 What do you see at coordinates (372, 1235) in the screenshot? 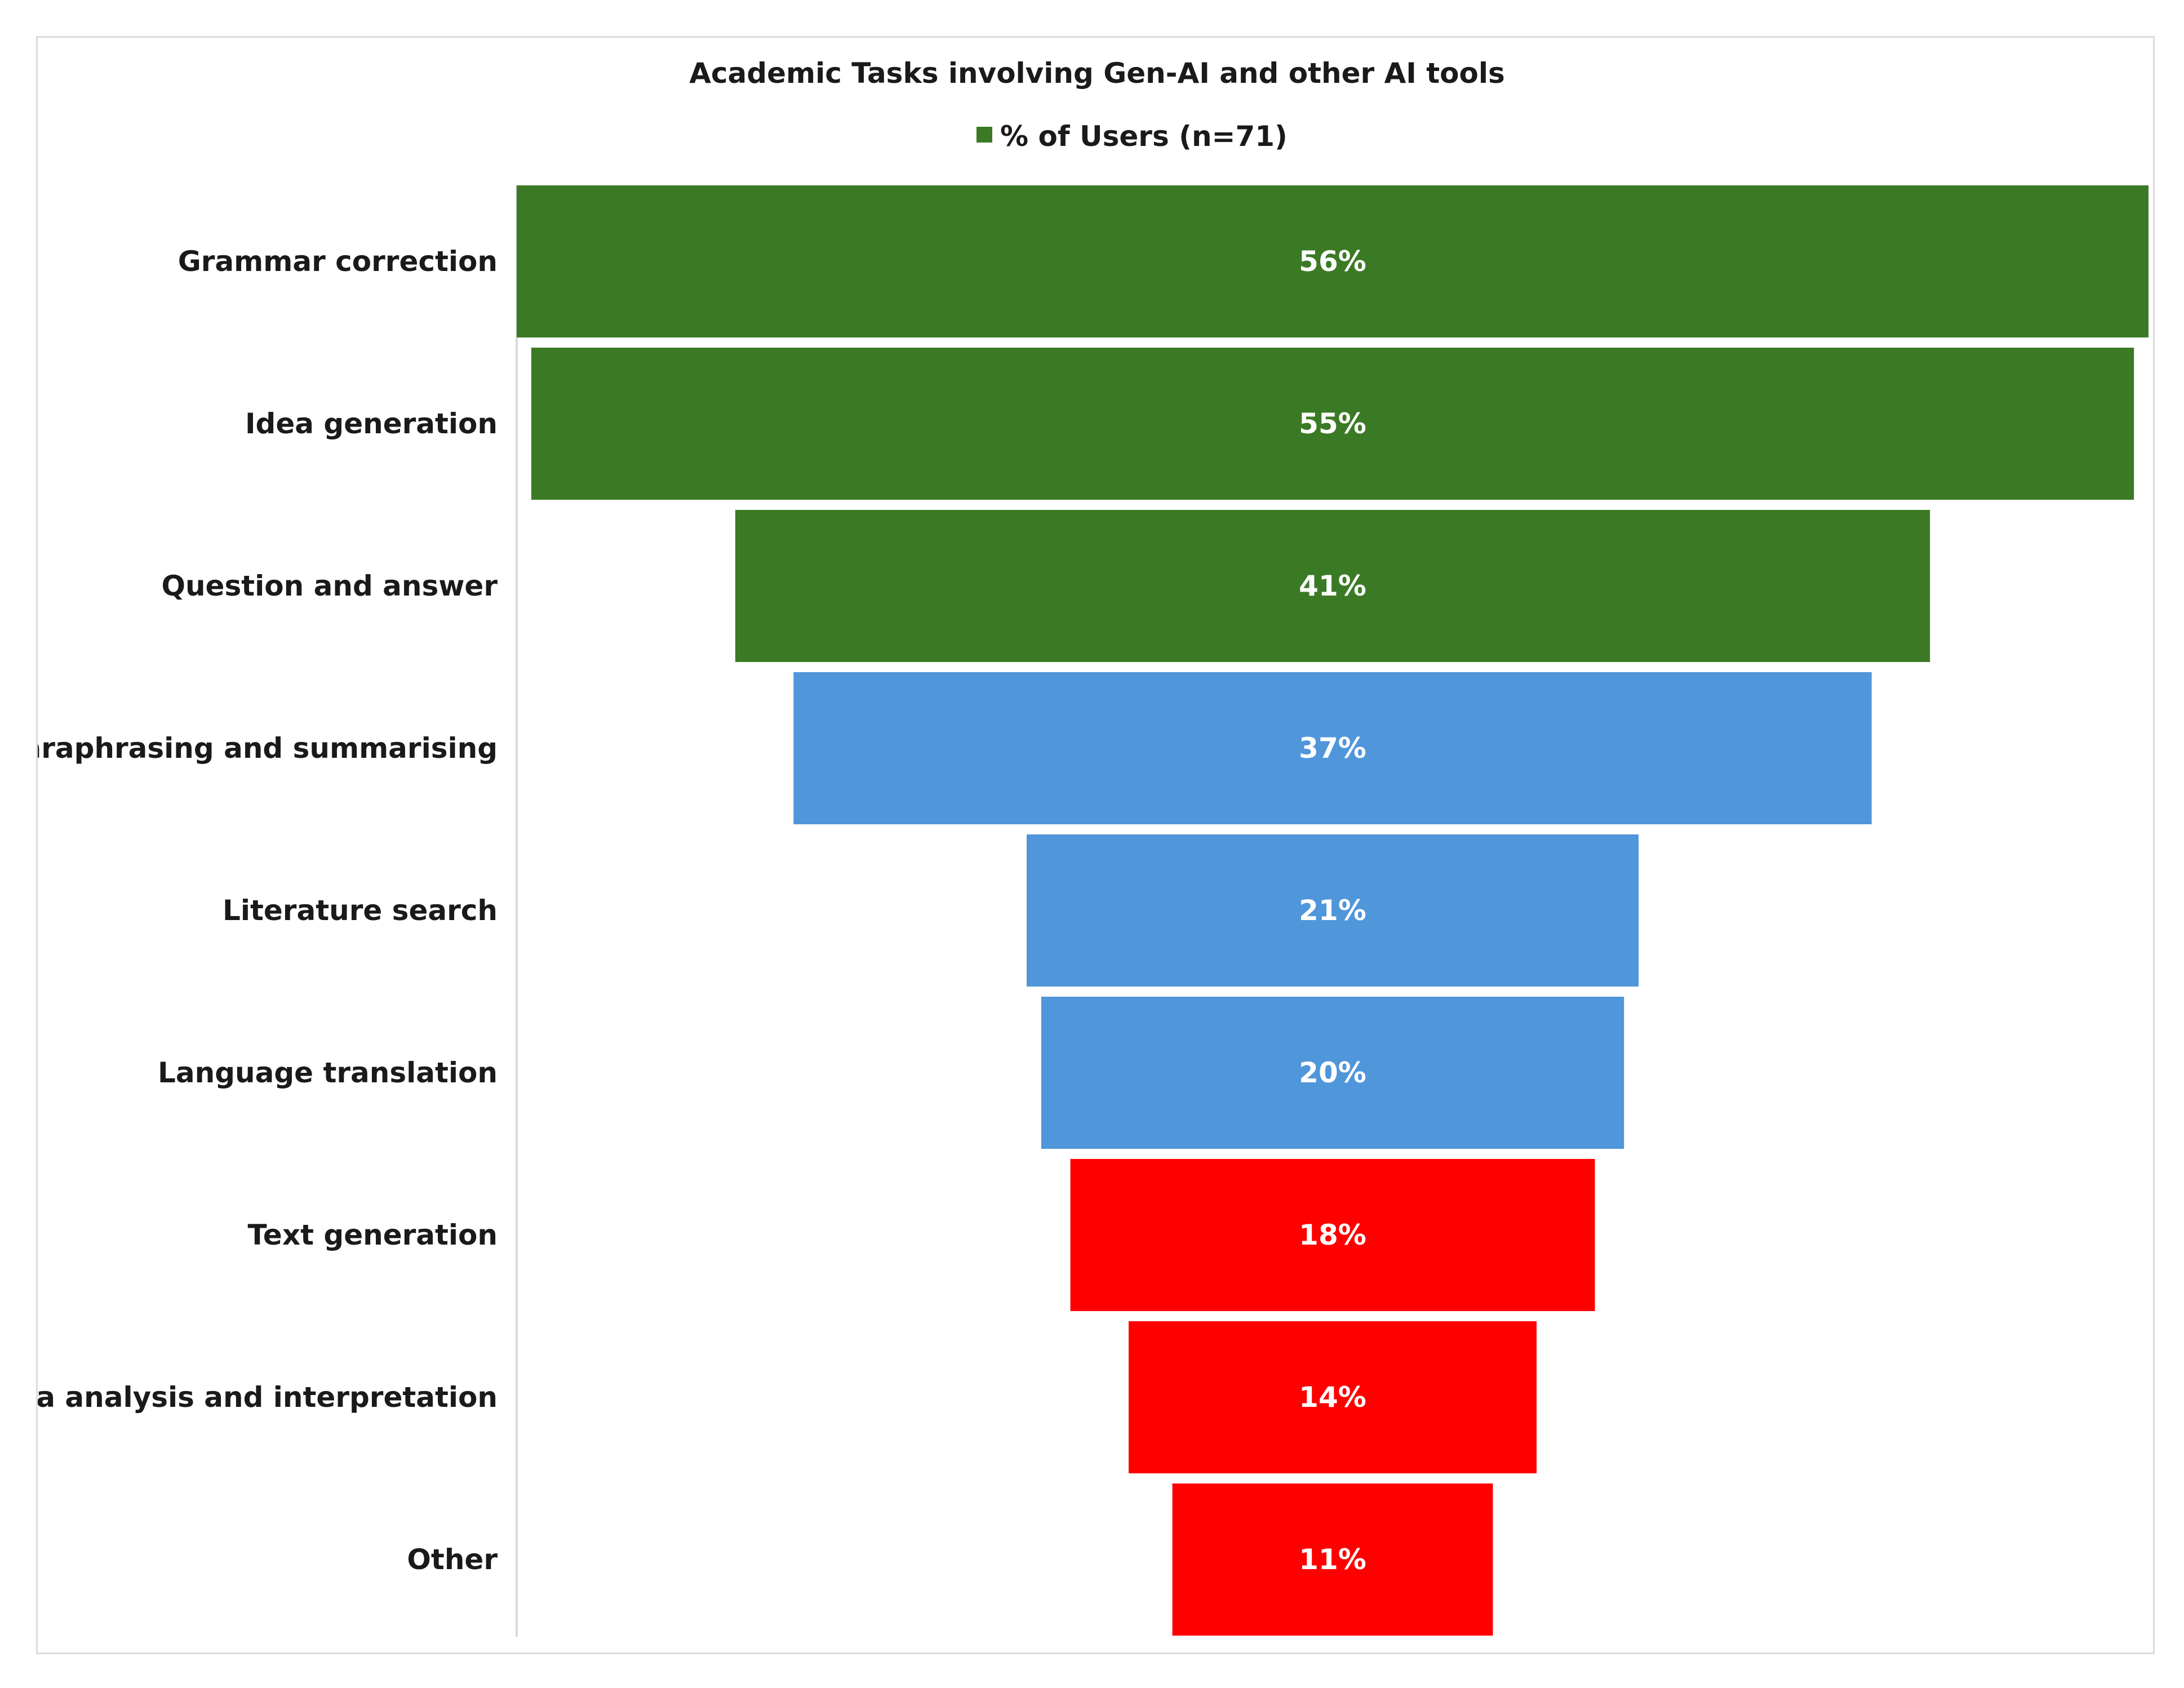
I see `category-label-6: Text generation` at bounding box center [372, 1235].